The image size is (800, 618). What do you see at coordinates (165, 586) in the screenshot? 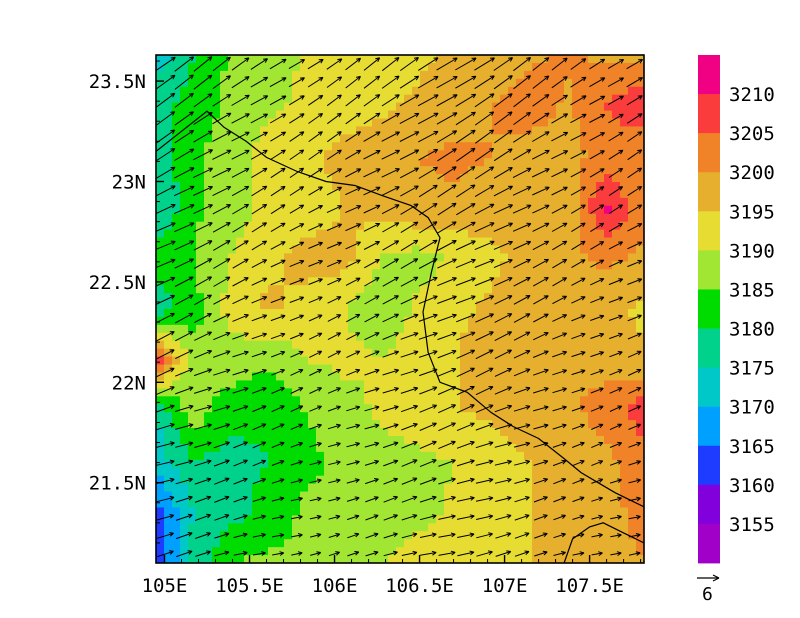
I see `x-tick-label: 105E` at bounding box center [165, 586].